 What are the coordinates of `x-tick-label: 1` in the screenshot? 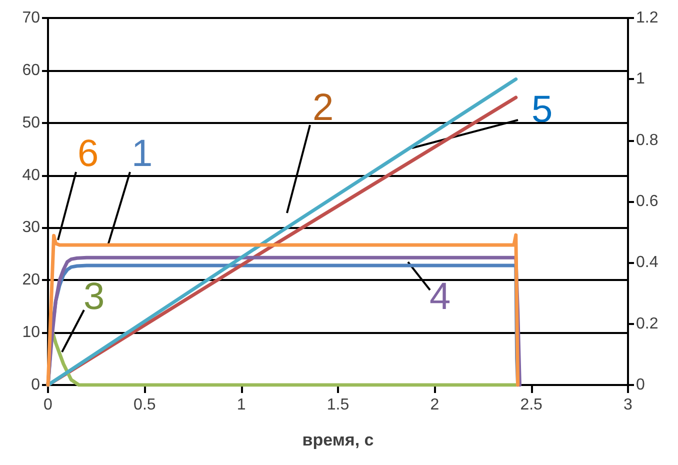 It's located at (241, 405).